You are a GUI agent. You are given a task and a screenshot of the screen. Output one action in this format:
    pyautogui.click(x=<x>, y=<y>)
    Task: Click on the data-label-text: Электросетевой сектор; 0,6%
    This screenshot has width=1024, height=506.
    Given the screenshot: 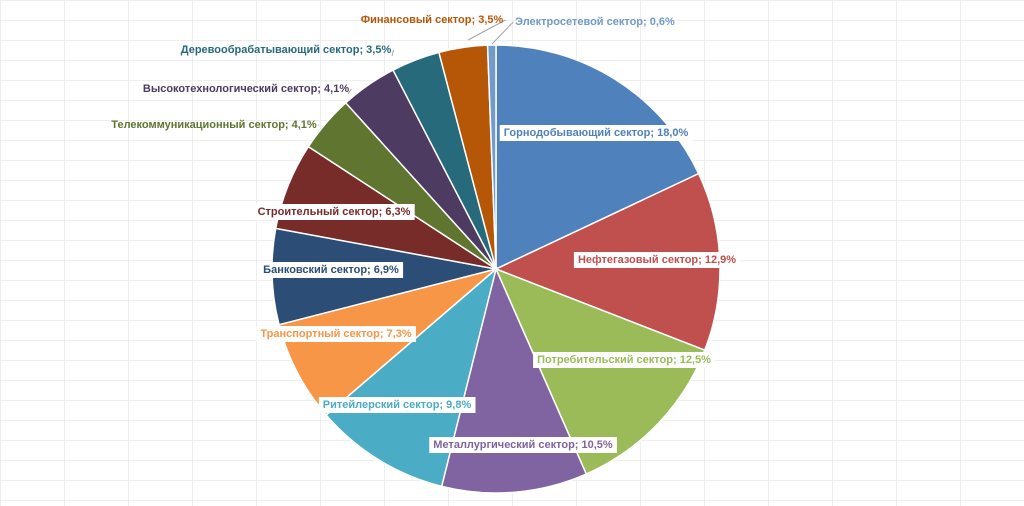 What is the action you would take?
    pyautogui.click(x=595, y=22)
    